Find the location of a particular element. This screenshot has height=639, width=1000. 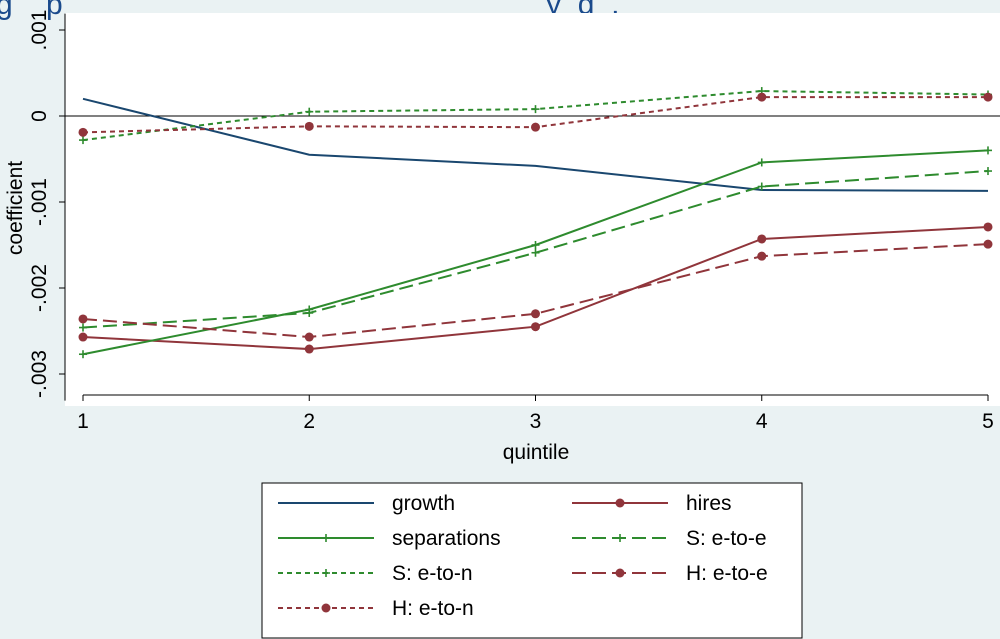

x-tick-label: 4 is located at coordinates (762, 421).